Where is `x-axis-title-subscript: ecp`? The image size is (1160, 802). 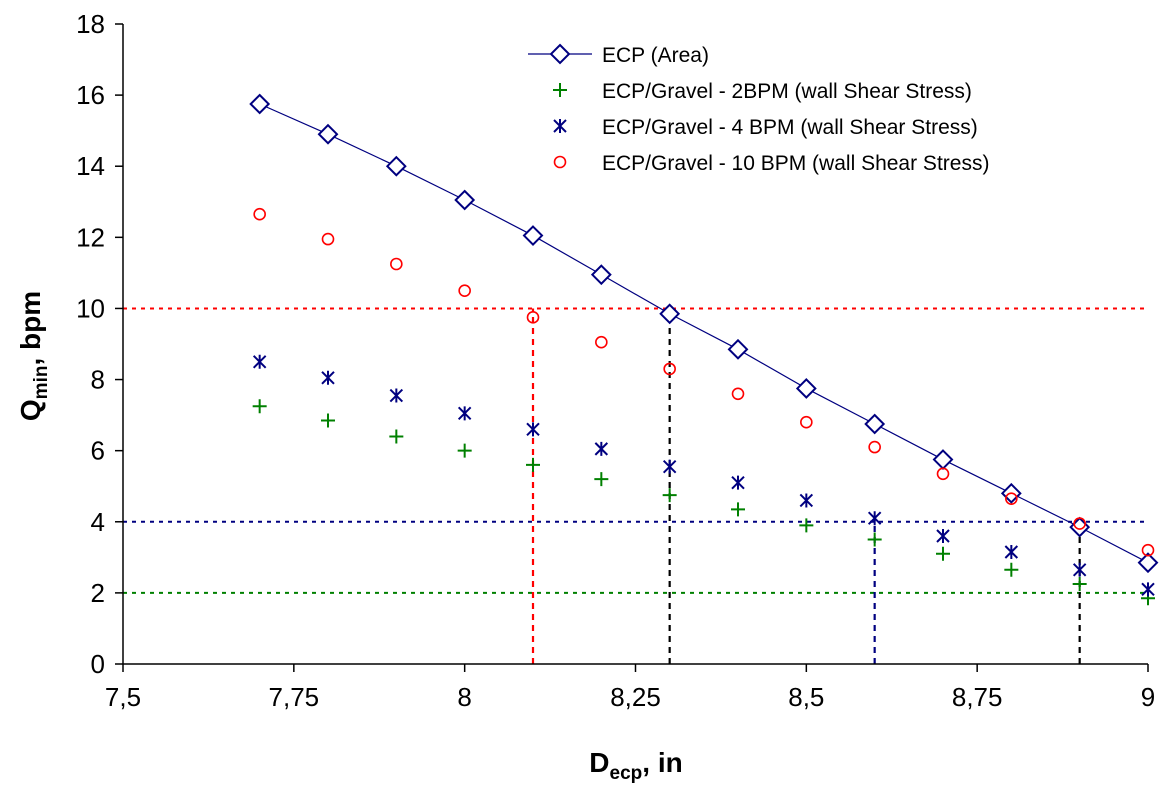 x-axis-title-subscript: ecp is located at coordinates (626, 773).